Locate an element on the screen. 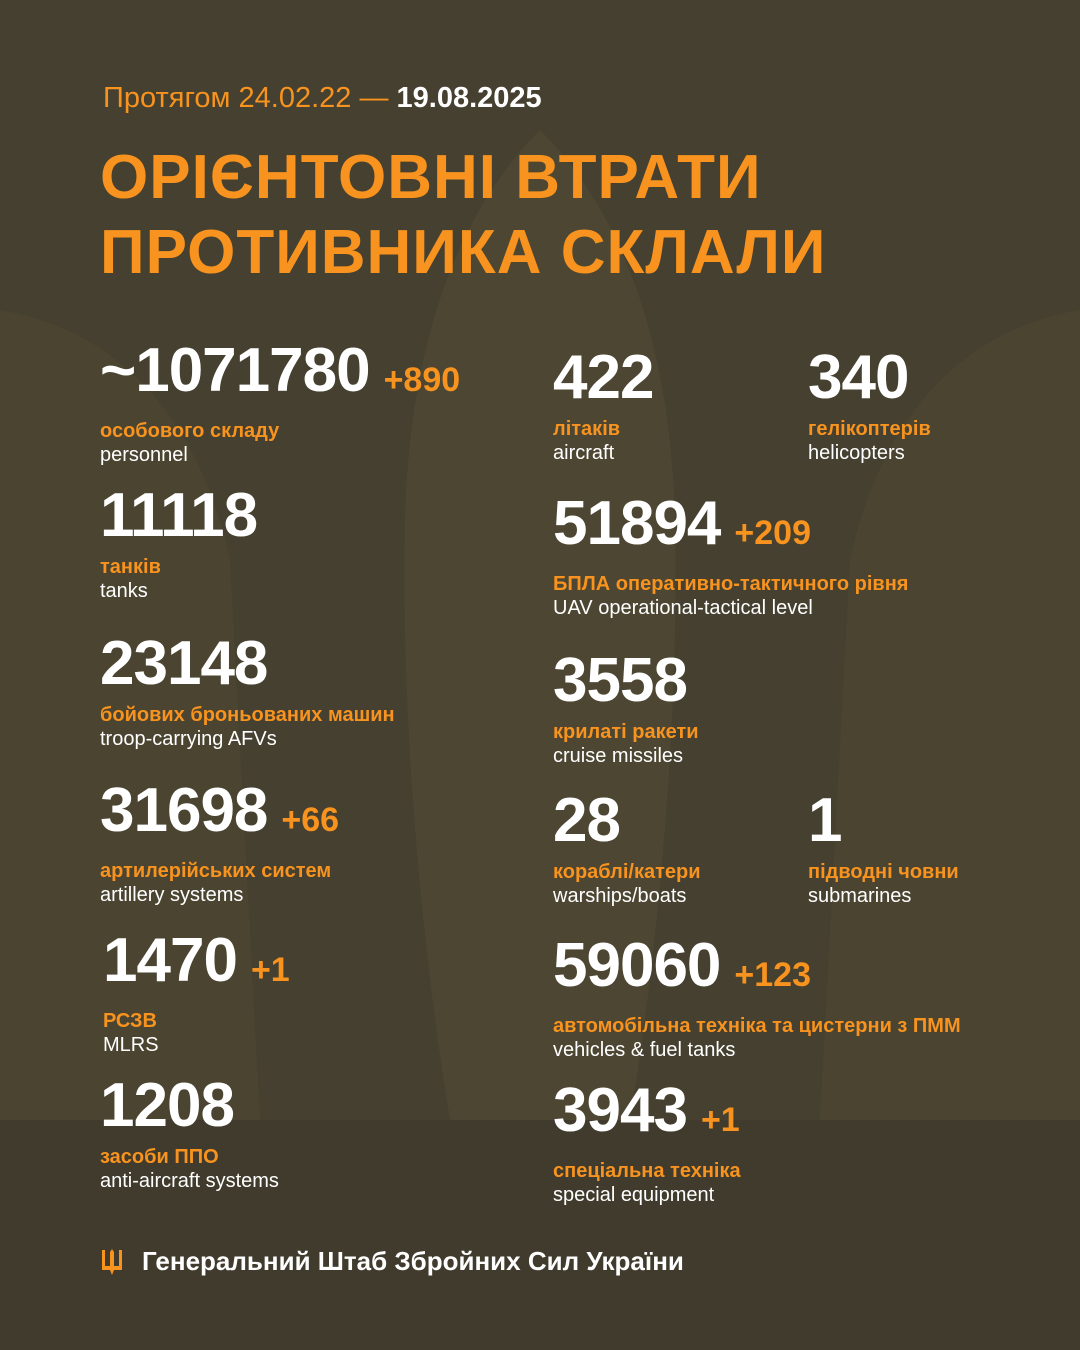 This screenshot has height=1350, width=1080. stat-personnel: ~1071780 +890 особового складу personnel is located at coordinates (280, 404).